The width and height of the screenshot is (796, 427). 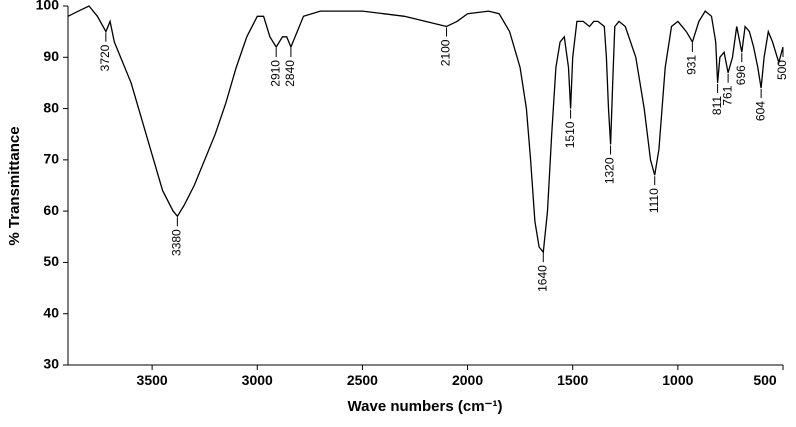 I want to click on x-tick-label: 500, so click(x=765, y=380).